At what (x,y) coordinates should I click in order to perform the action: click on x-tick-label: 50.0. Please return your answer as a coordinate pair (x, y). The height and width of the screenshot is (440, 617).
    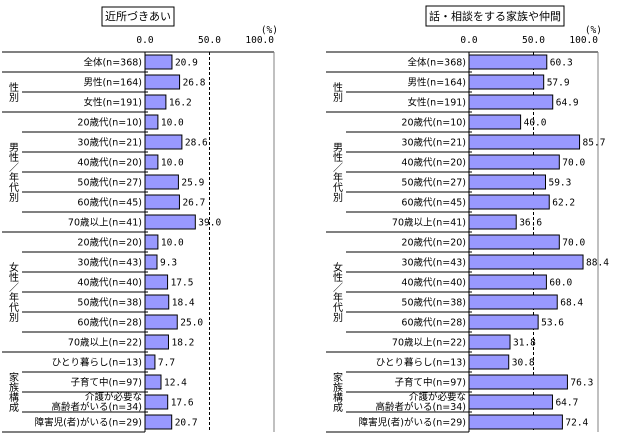
    Looking at the image, I should click on (209, 40).